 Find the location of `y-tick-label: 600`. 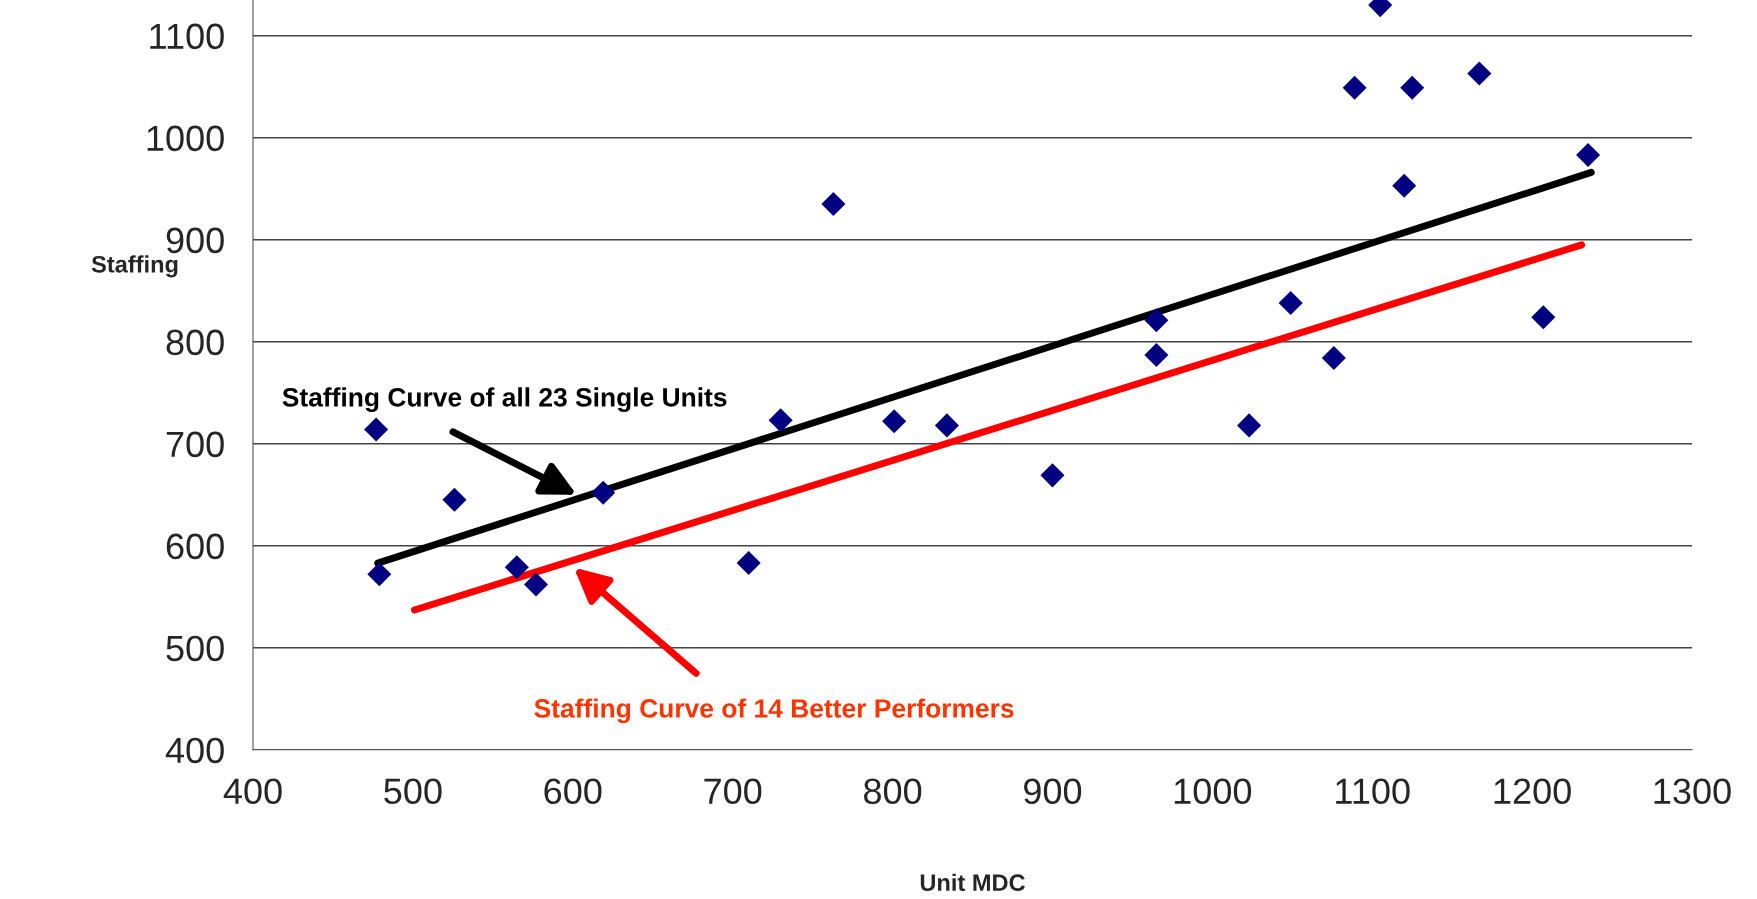

y-tick-label: 600 is located at coordinates (195, 546).